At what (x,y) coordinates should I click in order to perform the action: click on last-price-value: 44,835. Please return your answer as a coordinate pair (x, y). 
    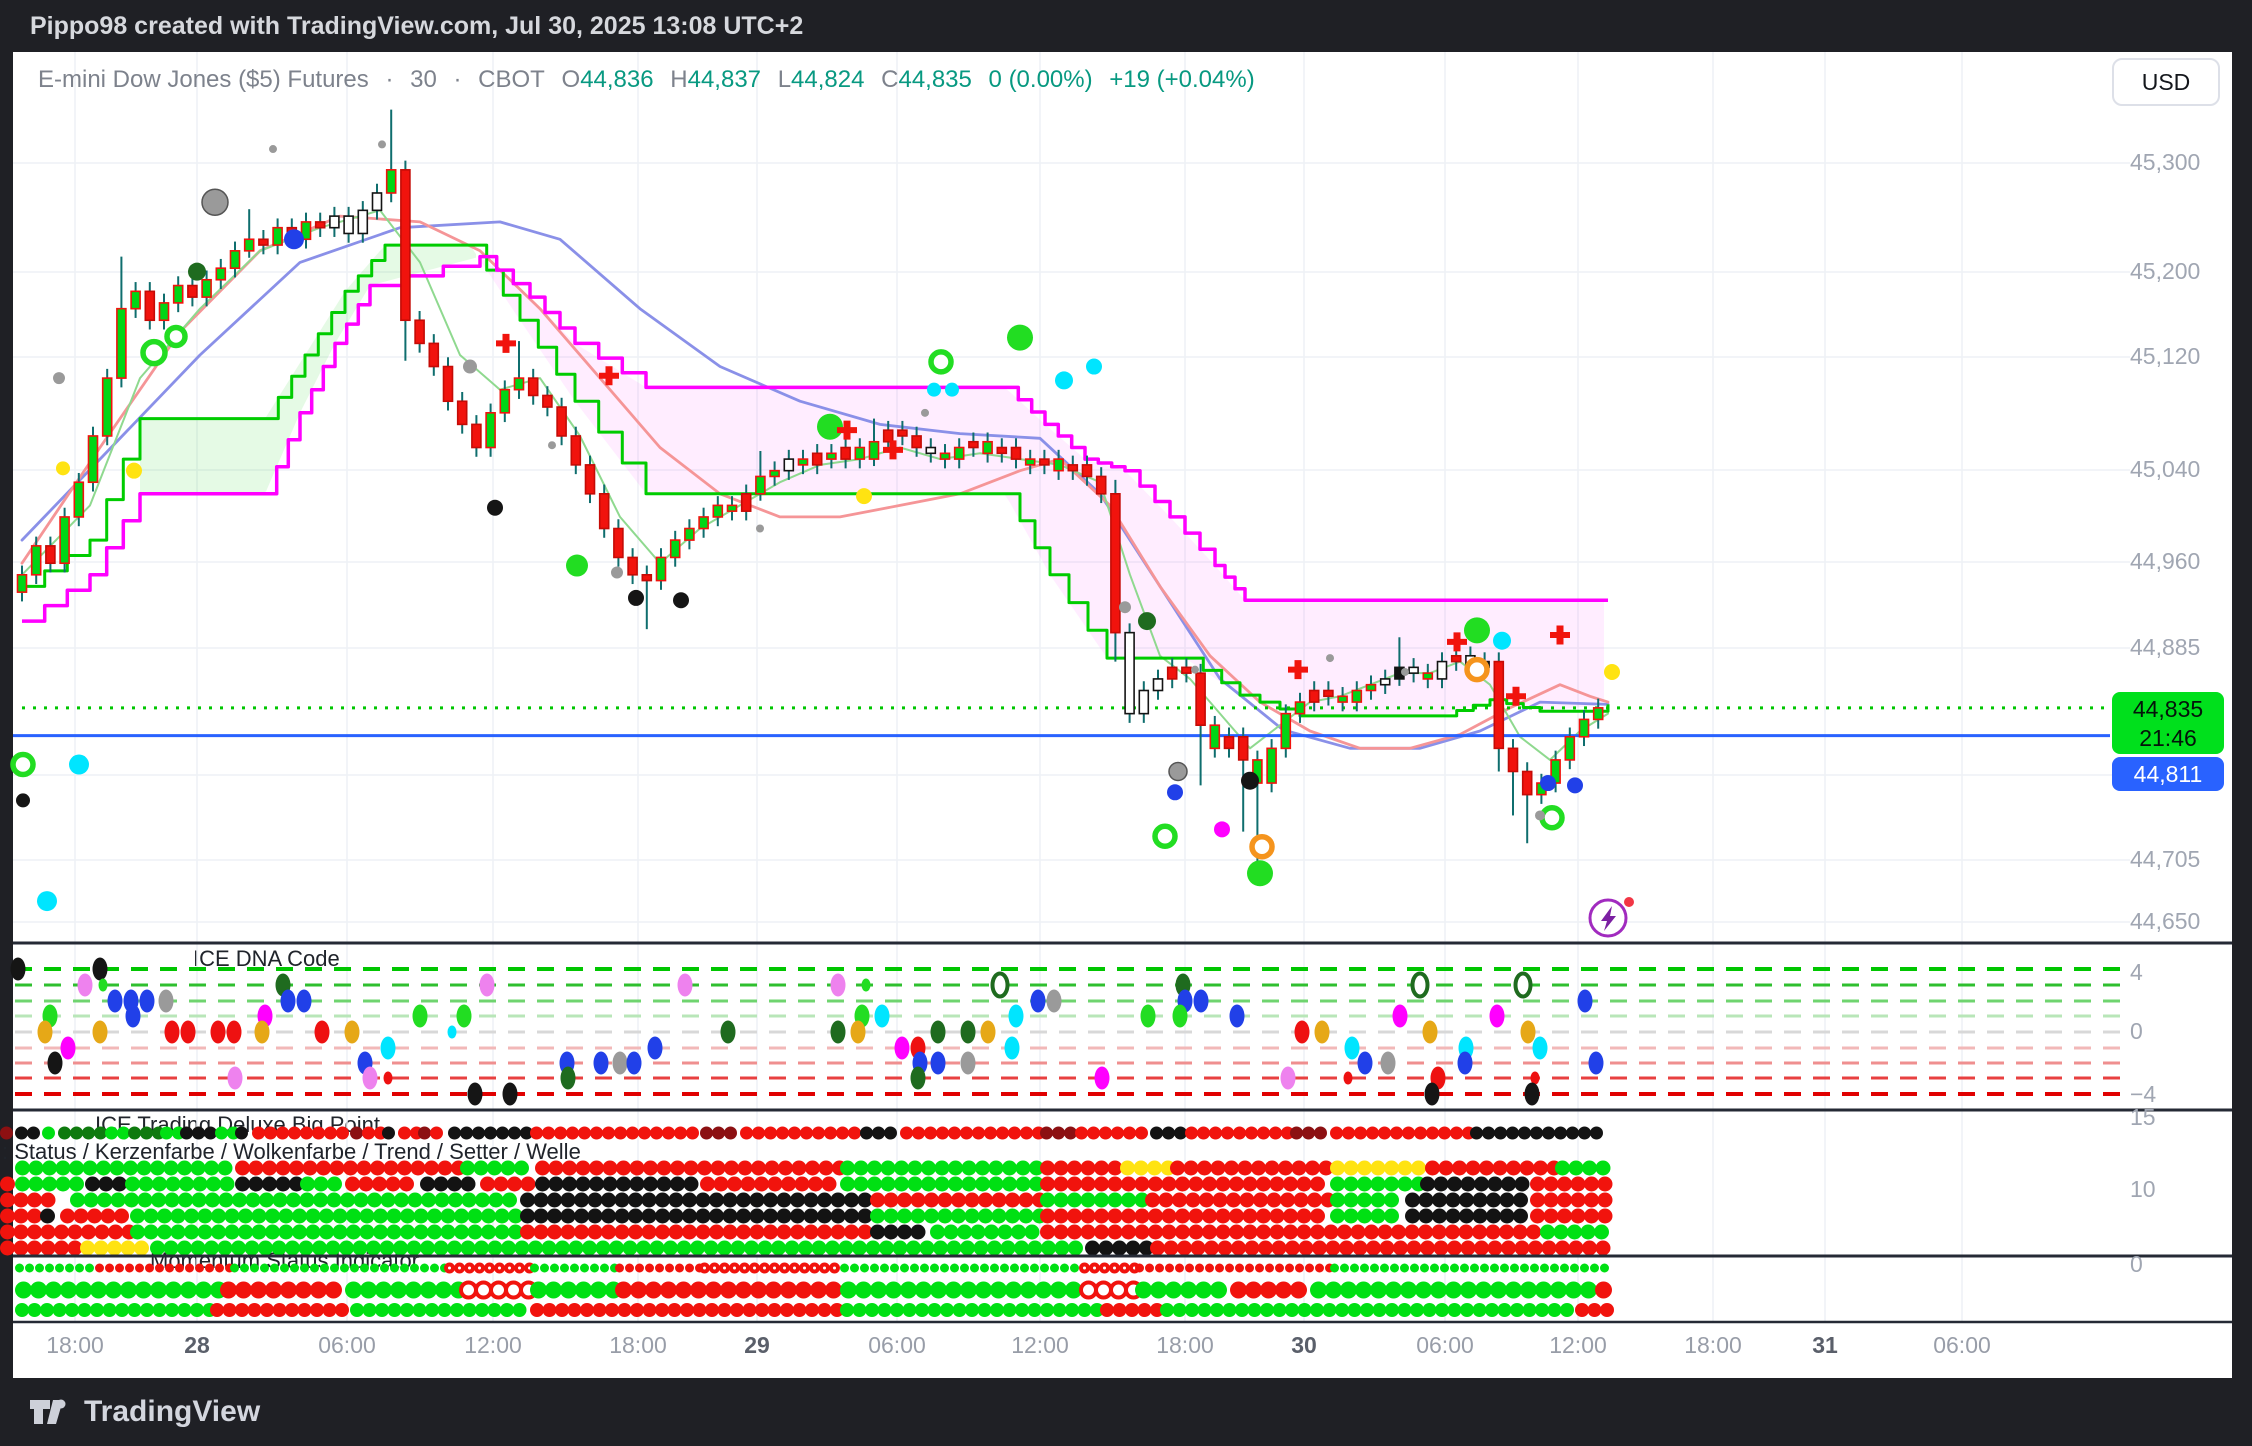
    Looking at the image, I should click on (2168, 709).